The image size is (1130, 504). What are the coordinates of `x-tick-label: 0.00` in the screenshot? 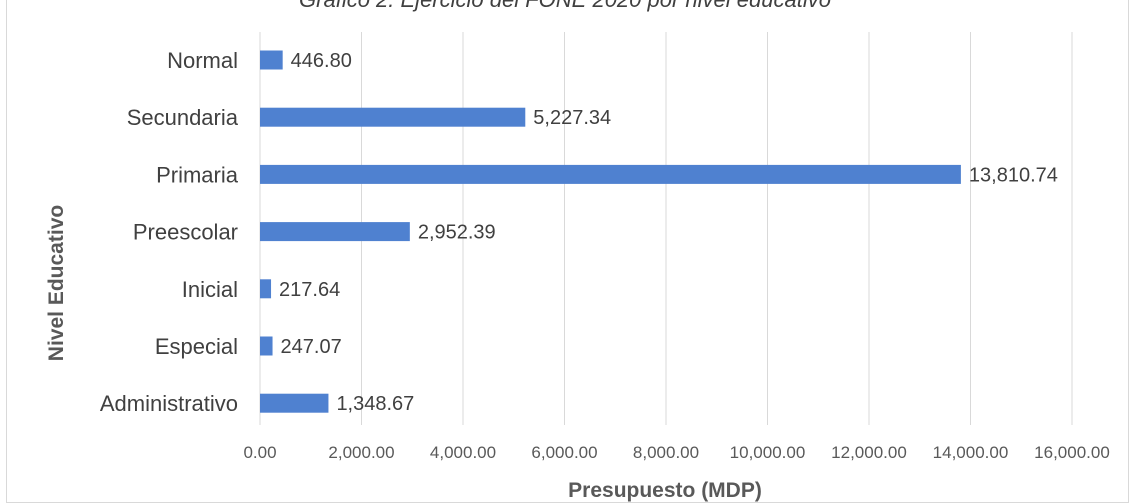 It's located at (259, 452).